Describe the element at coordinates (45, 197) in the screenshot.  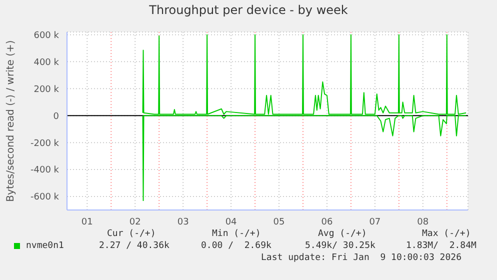
I see `y-tick-label: -600 k` at that location.